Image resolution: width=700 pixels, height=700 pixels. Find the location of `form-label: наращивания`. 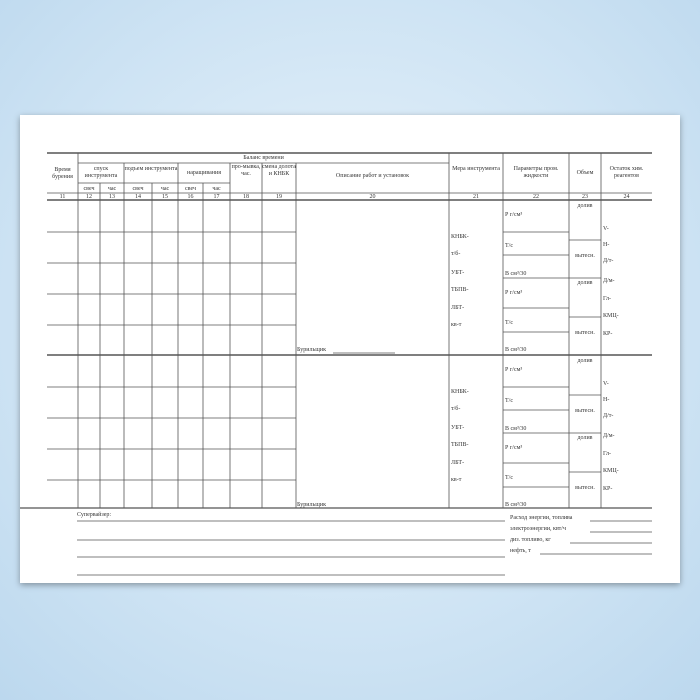

form-label: наращивания is located at coordinates (204, 173).